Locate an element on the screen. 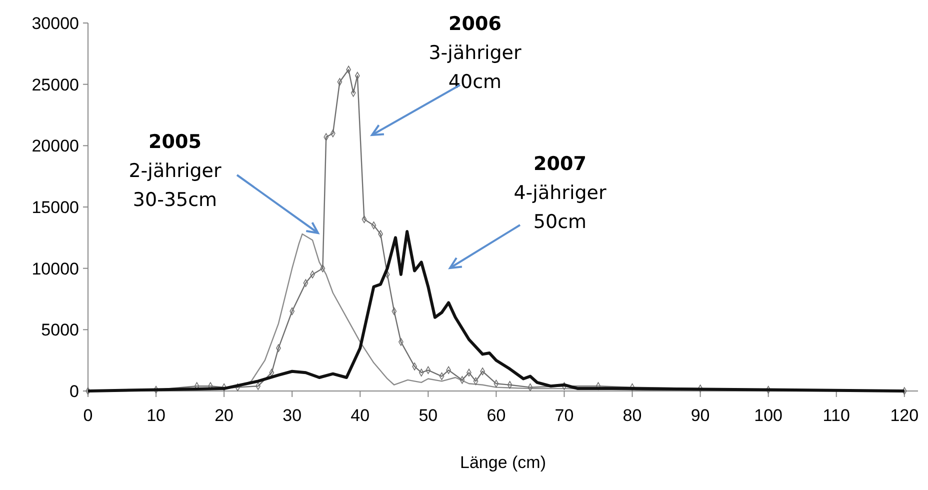 The height and width of the screenshot is (490, 928). x-tick-label: 70 is located at coordinates (564, 415).